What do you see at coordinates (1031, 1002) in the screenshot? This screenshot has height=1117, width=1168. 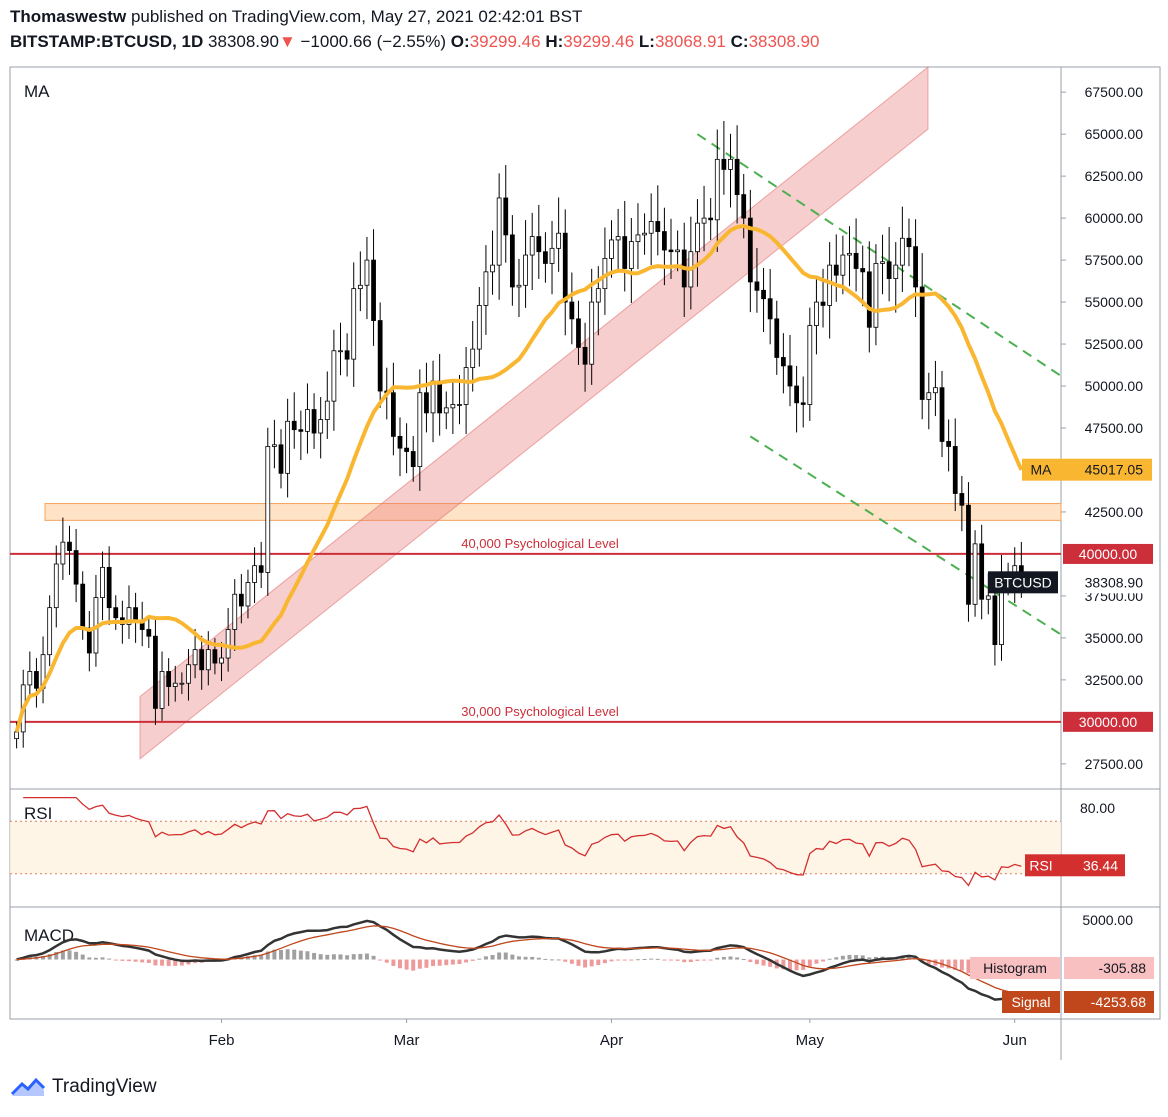 I see `signal-tag` at bounding box center [1031, 1002].